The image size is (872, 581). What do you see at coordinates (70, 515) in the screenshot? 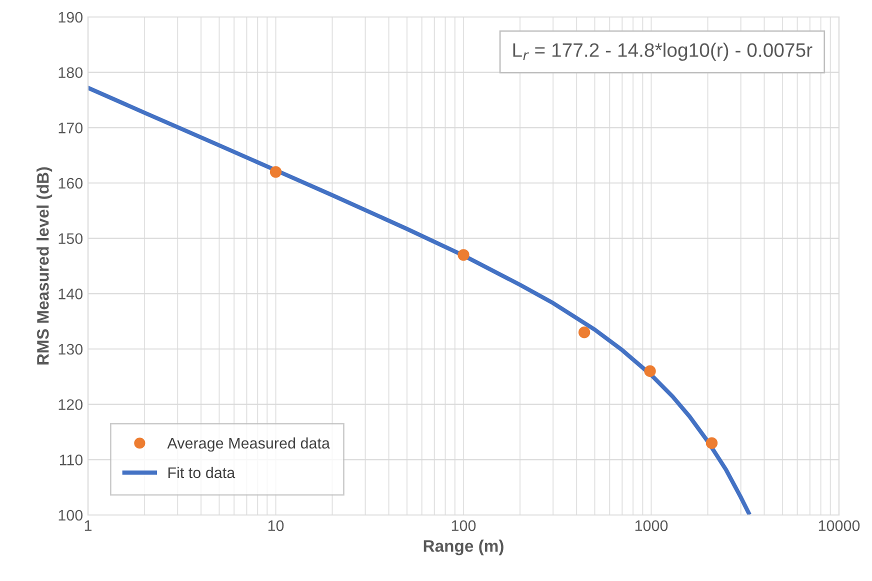
I see `y-tick-label: 100` at bounding box center [70, 515].